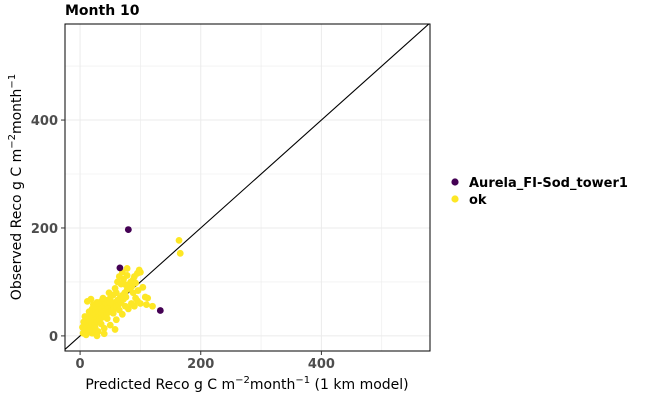  I want to click on y-tick-label: 200, so click(44, 229).